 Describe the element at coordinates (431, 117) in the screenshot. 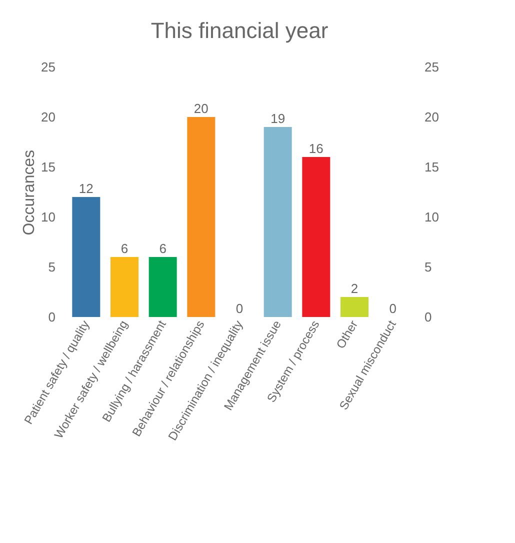

I see `y2-tick-label: 20` at that location.